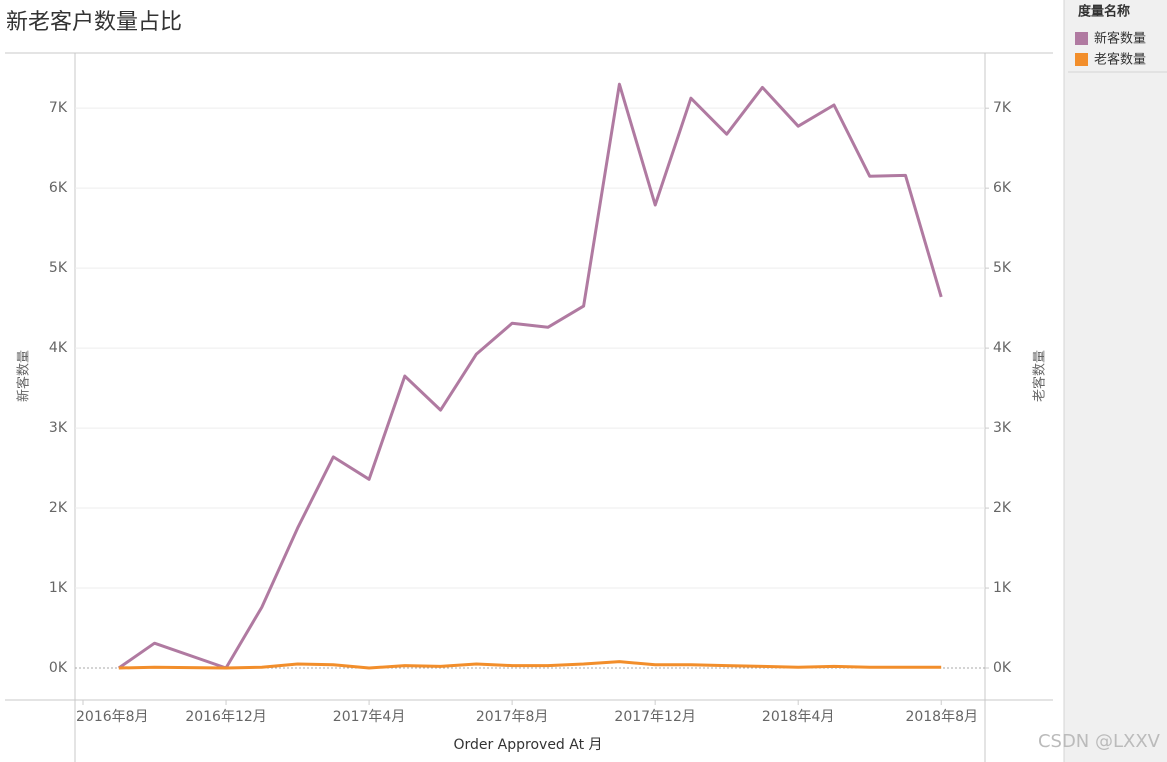 This screenshot has width=1167, height=762. I want to click on series-line, so click(530, 665).